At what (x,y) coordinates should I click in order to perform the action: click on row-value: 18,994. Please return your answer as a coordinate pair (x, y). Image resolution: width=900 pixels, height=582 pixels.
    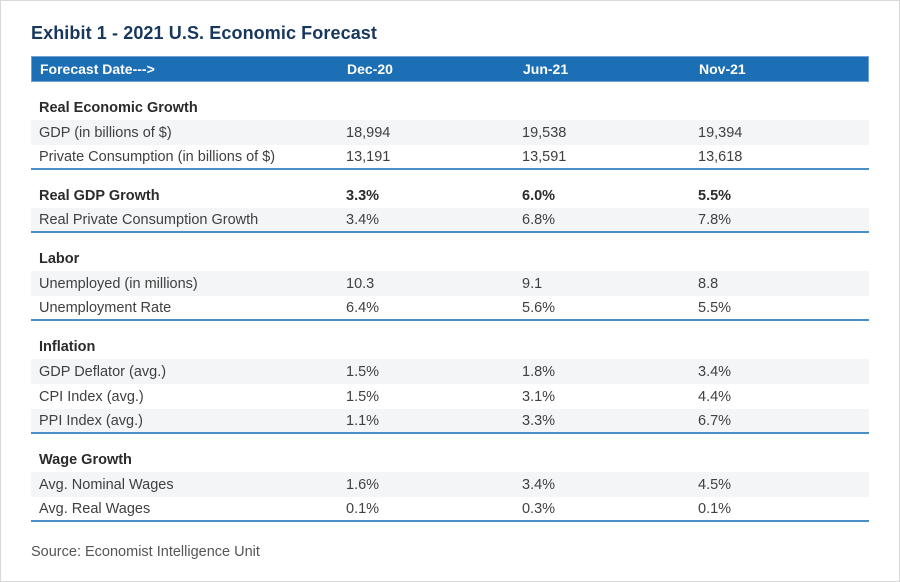
    Looking at the image, I should click on (368, 132).